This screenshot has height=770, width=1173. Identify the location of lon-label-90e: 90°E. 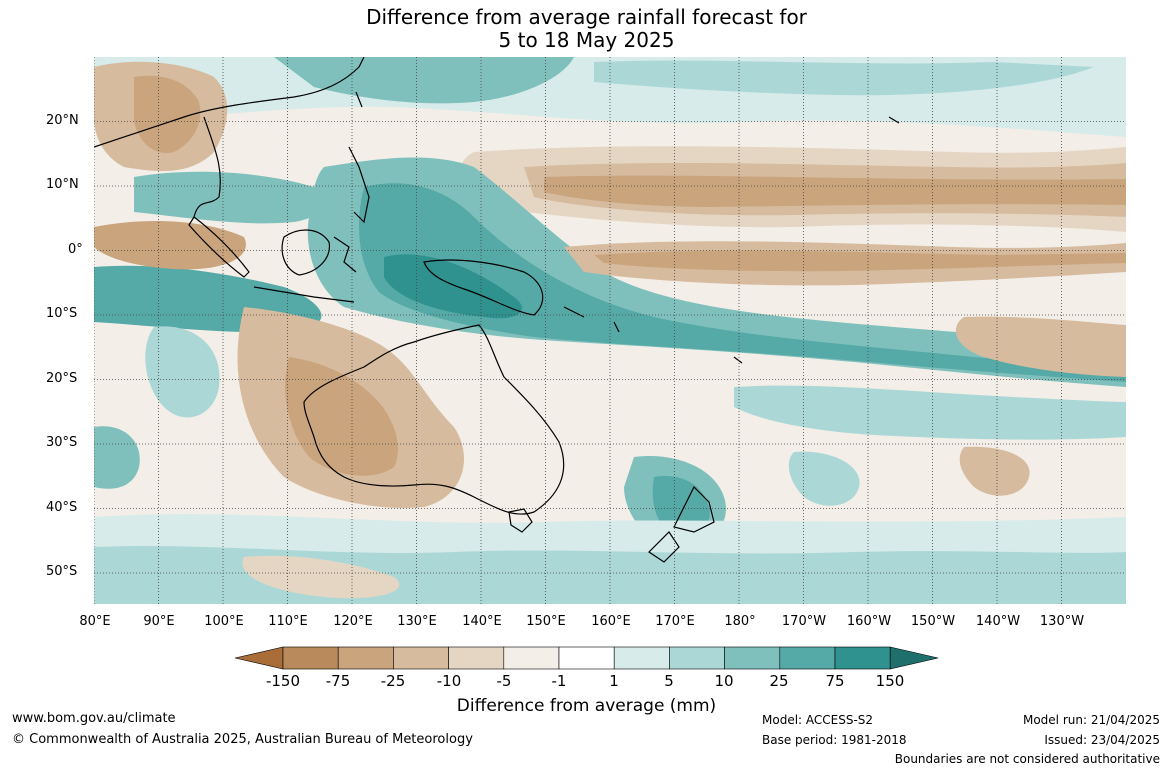
(159, 621).